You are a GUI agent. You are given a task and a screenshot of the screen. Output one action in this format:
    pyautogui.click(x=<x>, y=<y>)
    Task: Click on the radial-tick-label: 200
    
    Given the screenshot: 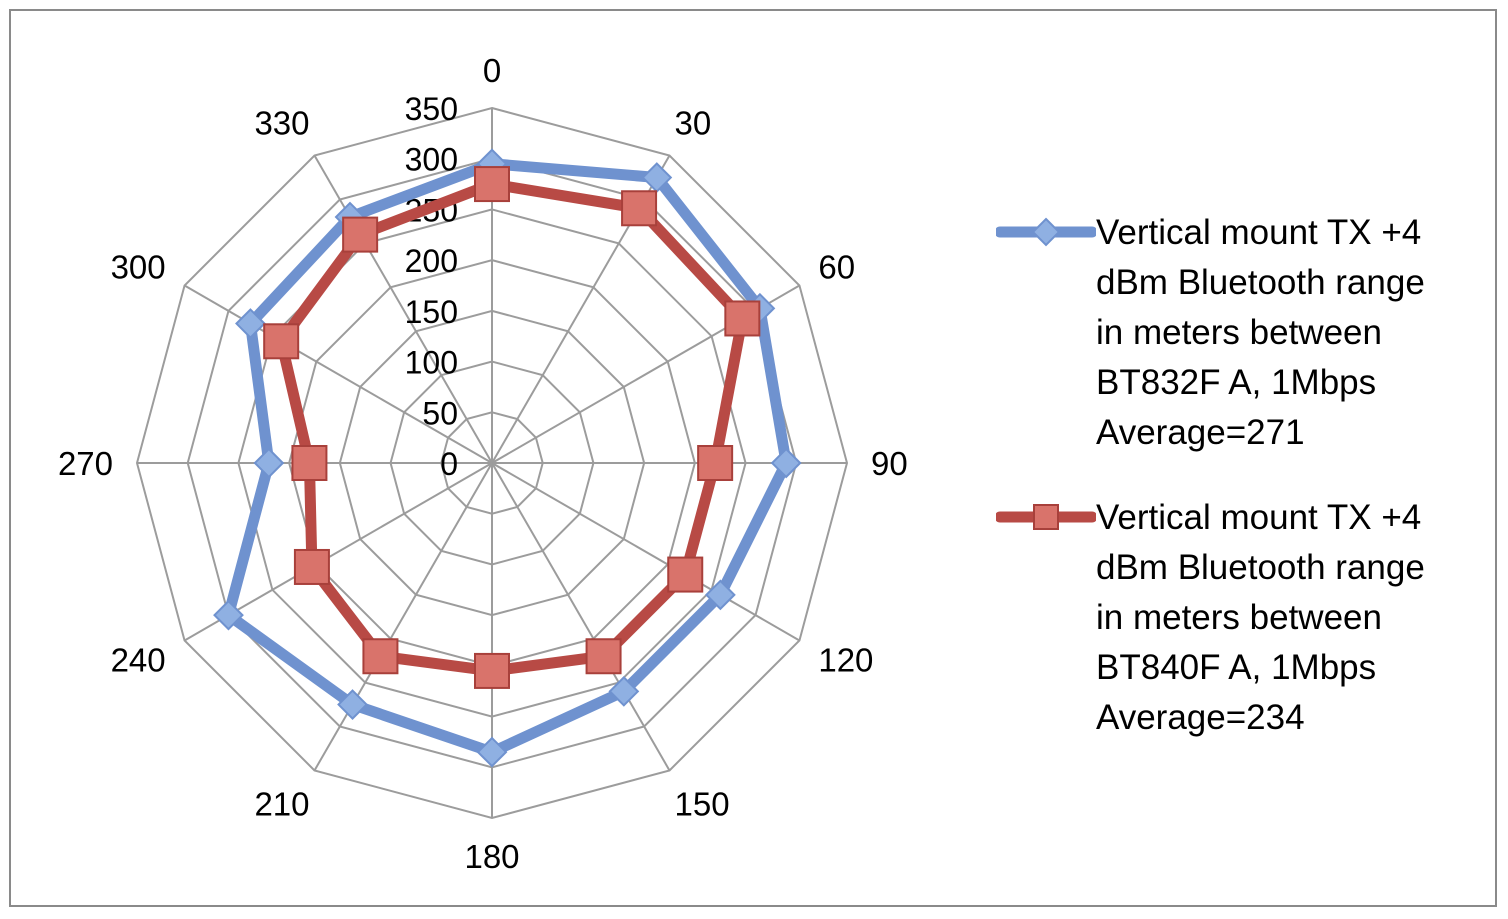 What is the action you would take?
    pyautogui.click(x=431, y=261)
    